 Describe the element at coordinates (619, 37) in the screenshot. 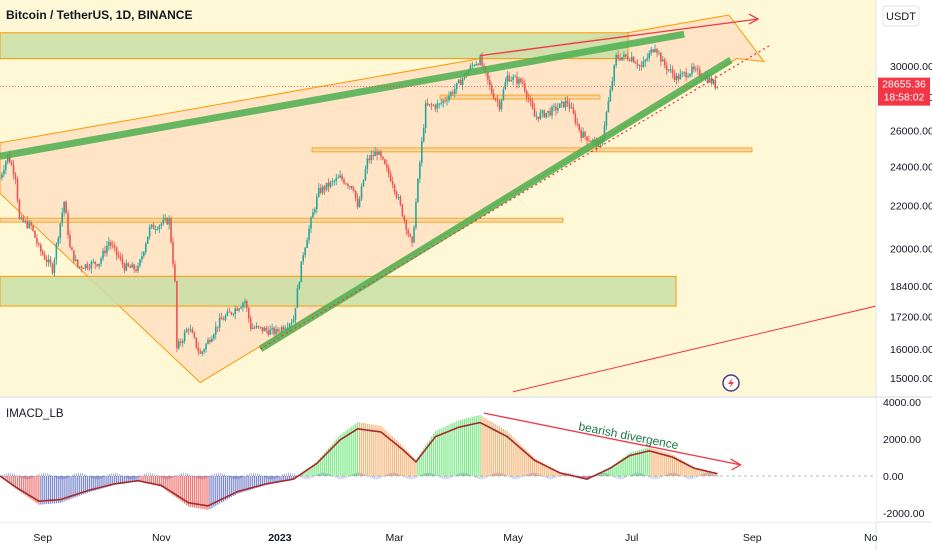

I see `higher-high-line` at that location.